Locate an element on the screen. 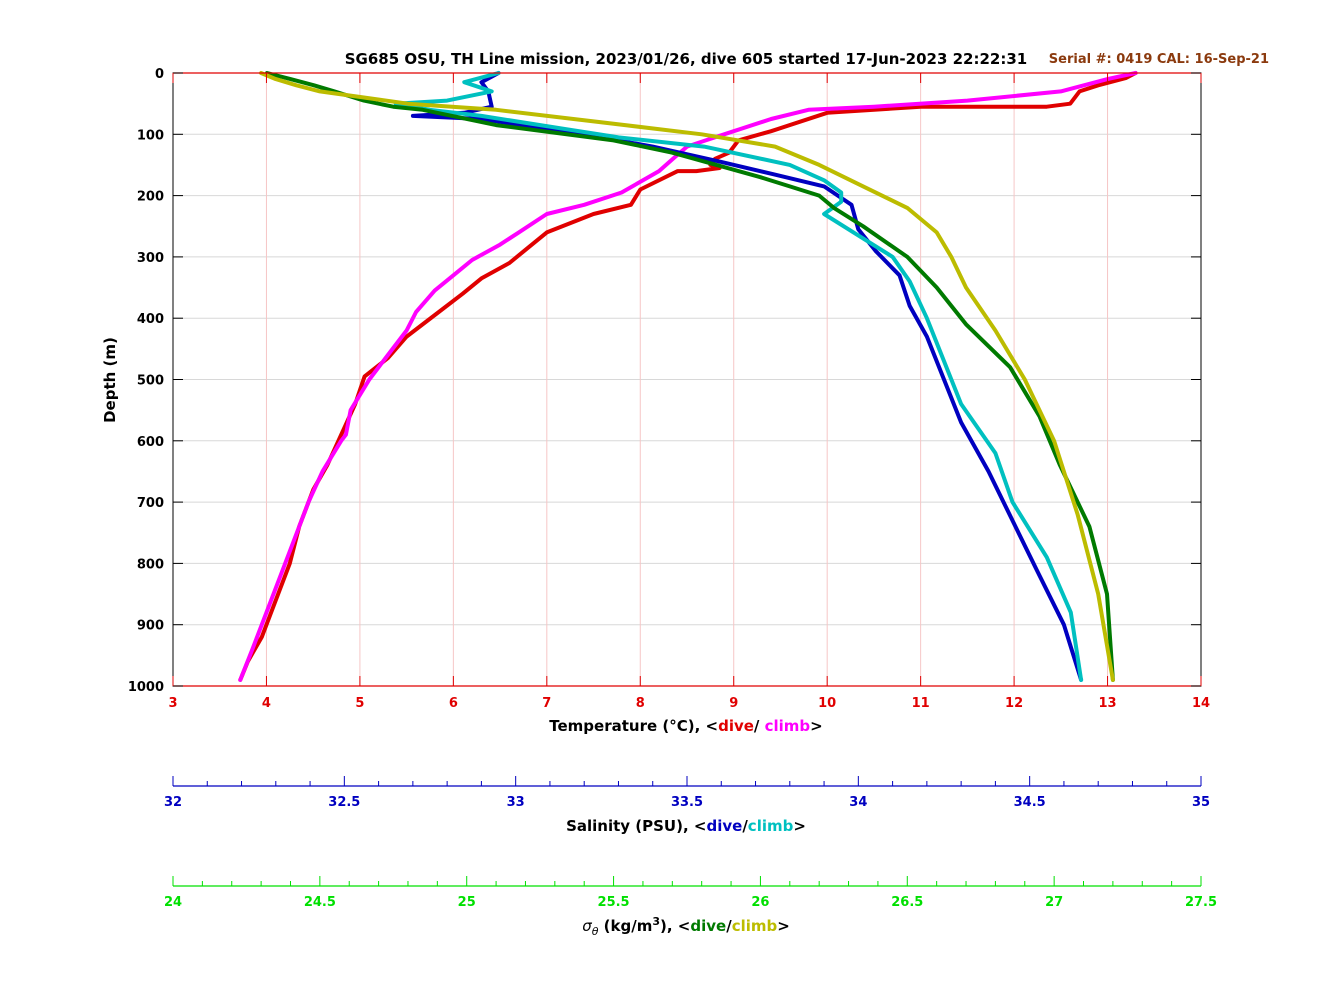  density-axis-label: σθ (kg/m3), <dive/climb> is located at coordinates (686, 926).